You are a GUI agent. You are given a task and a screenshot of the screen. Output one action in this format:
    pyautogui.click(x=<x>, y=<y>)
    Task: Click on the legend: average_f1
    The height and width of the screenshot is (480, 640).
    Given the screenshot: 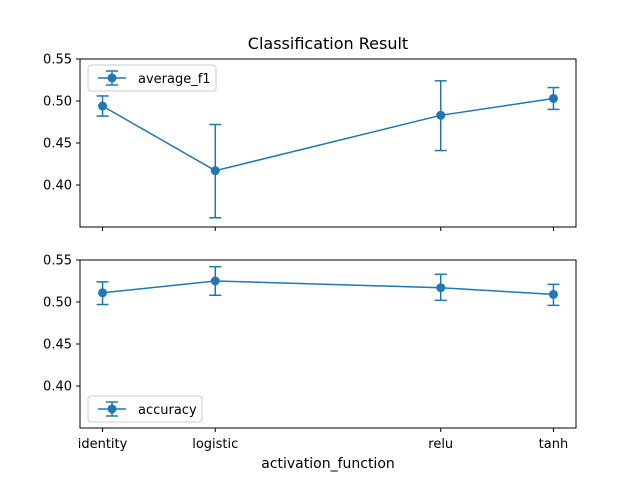 What is the action you would take?
    pyautogui.click(x=152, y=78)
    